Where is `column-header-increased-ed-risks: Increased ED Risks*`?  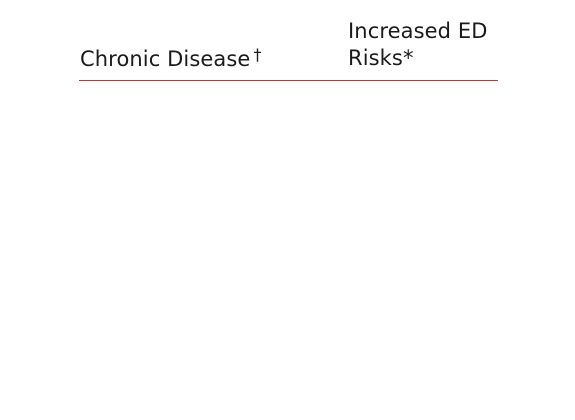
column-header-increased-ed-risks: Increased ED Risks* is located at coordinates (423, 45).